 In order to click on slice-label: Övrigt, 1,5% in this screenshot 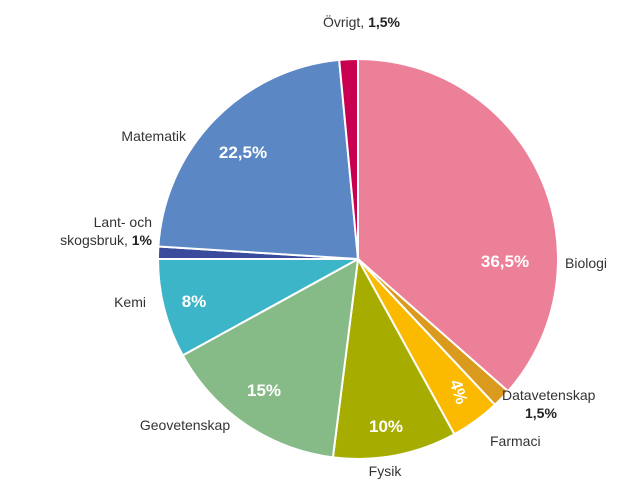, I will do `click(361, 22)`.